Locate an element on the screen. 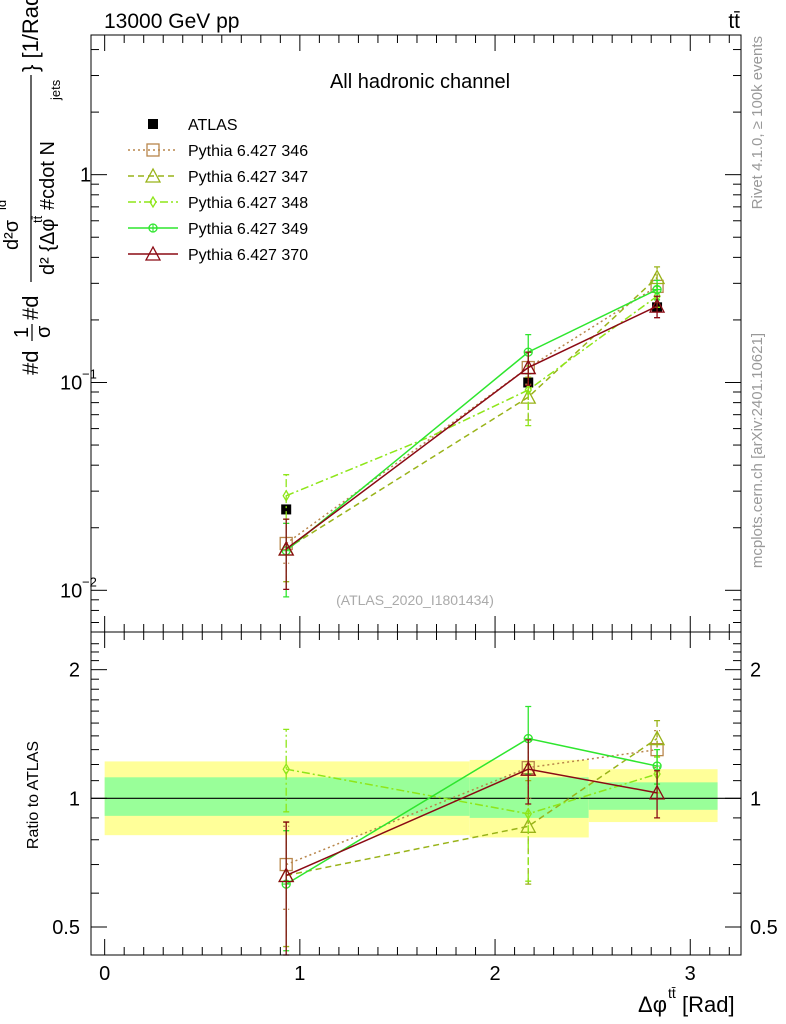 Image resolution: width=786 pixels, height=1024 pixels. ratio-xtick-label: 2 is located at coordinates (494, 974).